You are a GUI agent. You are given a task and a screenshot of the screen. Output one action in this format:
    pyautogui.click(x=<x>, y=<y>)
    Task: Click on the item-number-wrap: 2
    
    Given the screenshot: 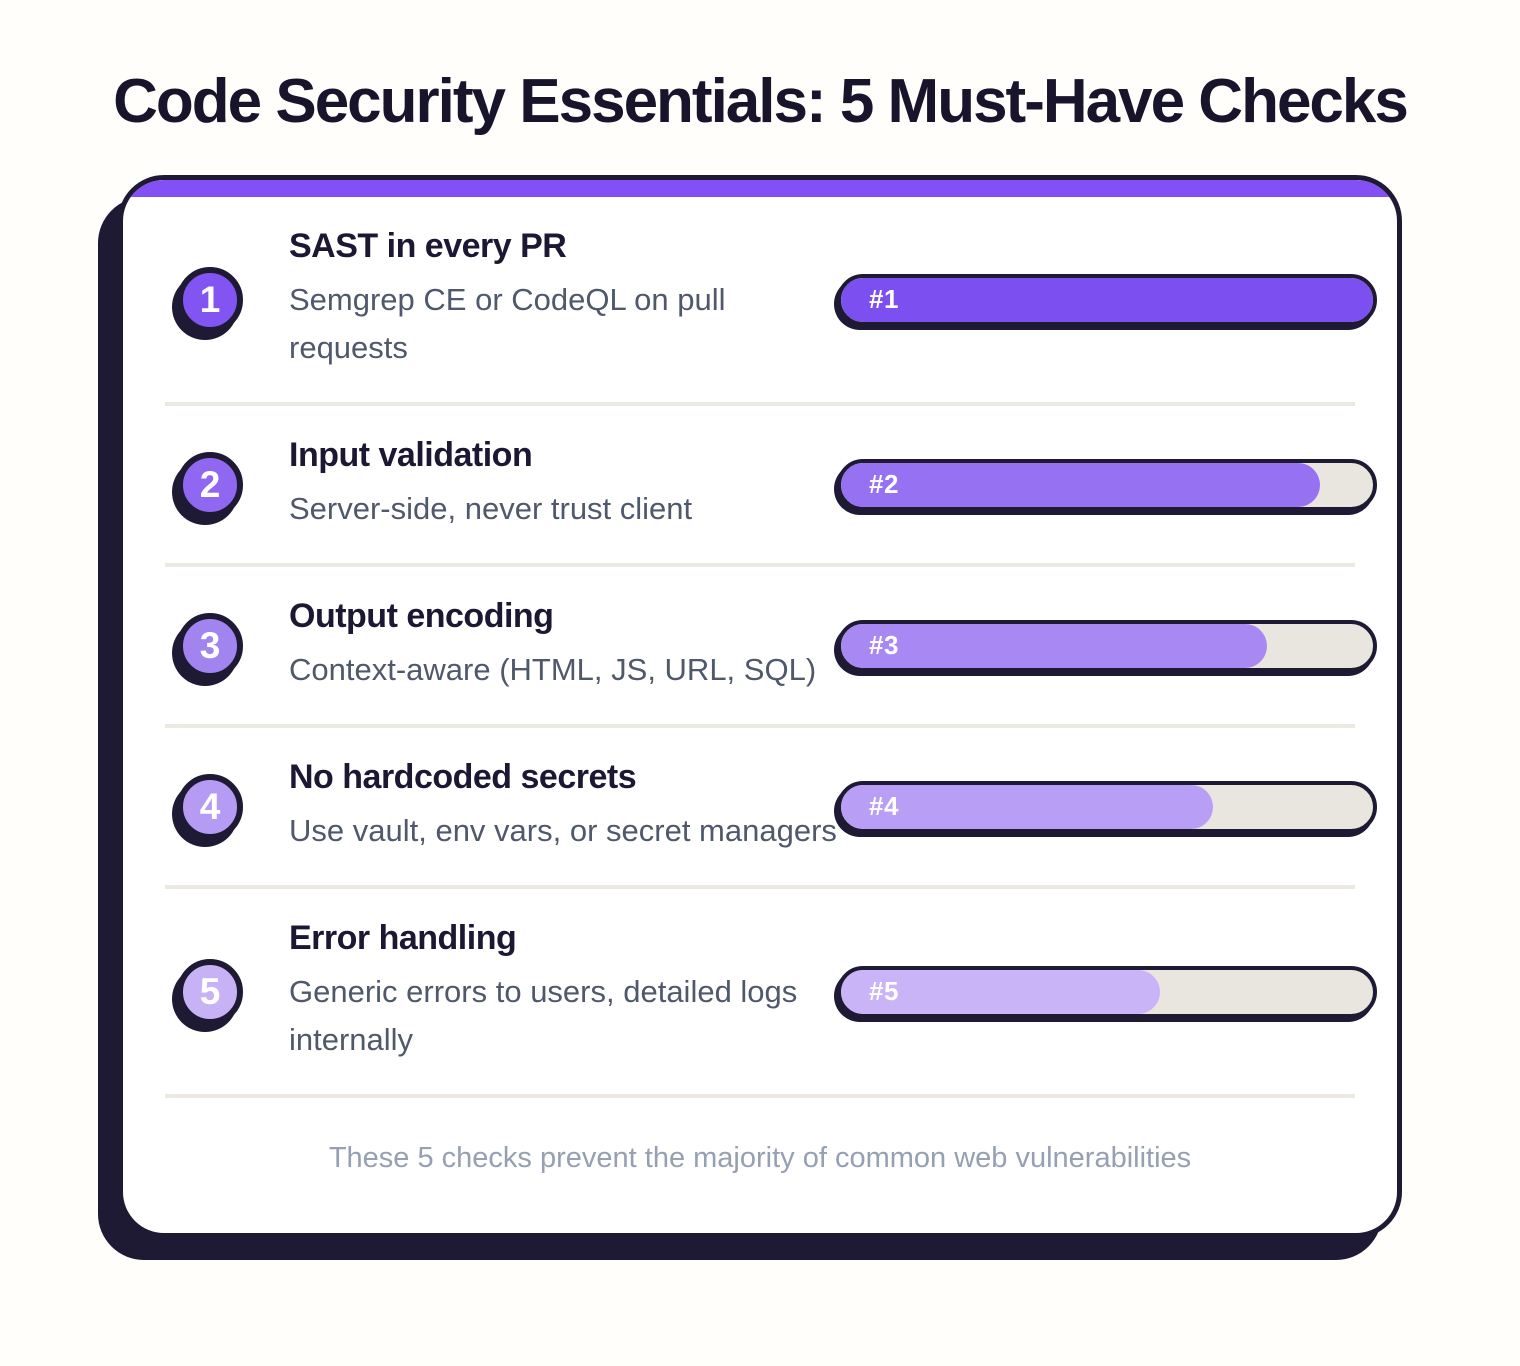 What is the action you would take?
    pyautogui.click(x=215, y=484)
    